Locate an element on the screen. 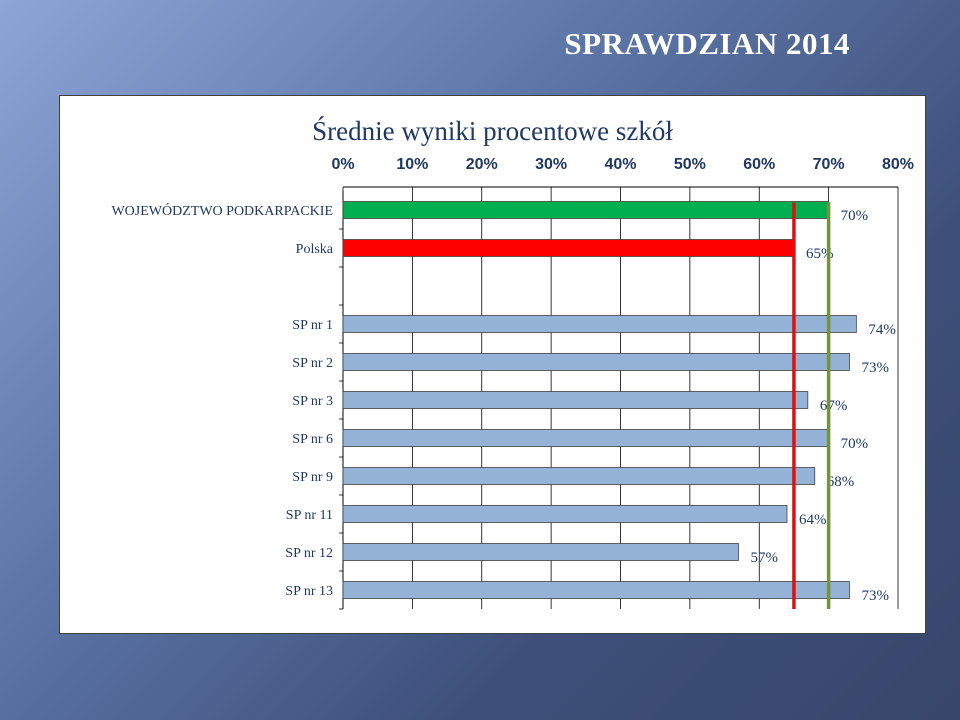  data-label: 68% is located at coordinates (841, 482).